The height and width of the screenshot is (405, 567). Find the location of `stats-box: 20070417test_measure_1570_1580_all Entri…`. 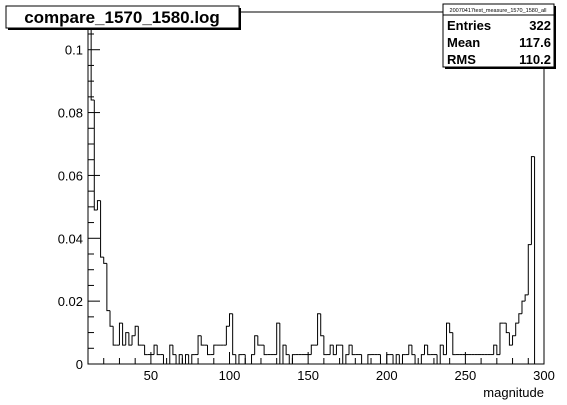

stats-box: 20070417test_measure_1570_1580_all Entri… is located at coordinates (499, 36).